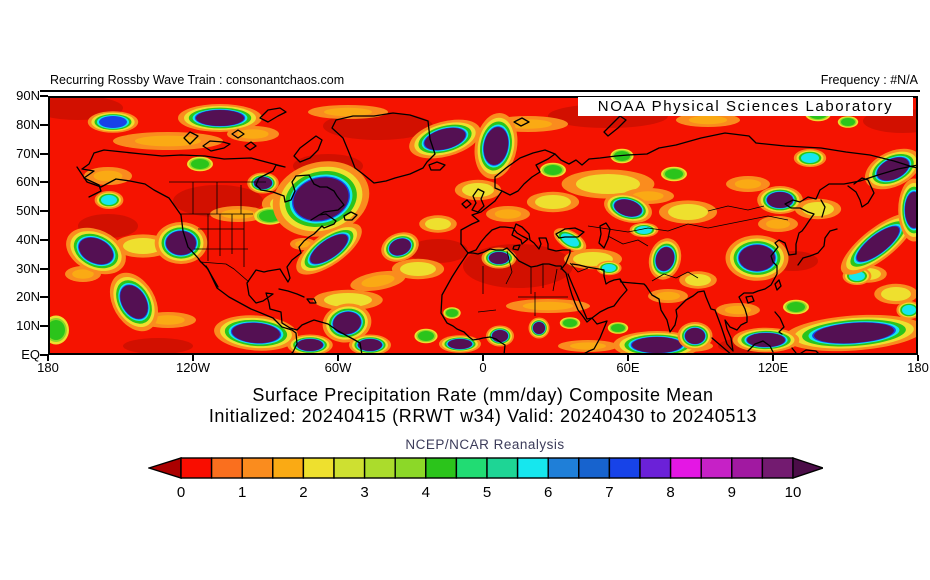  What do you see at coordinates (28, 182) in the screenshot?
I see `y-axis-label: 60N` at bounding box center [28, 182].